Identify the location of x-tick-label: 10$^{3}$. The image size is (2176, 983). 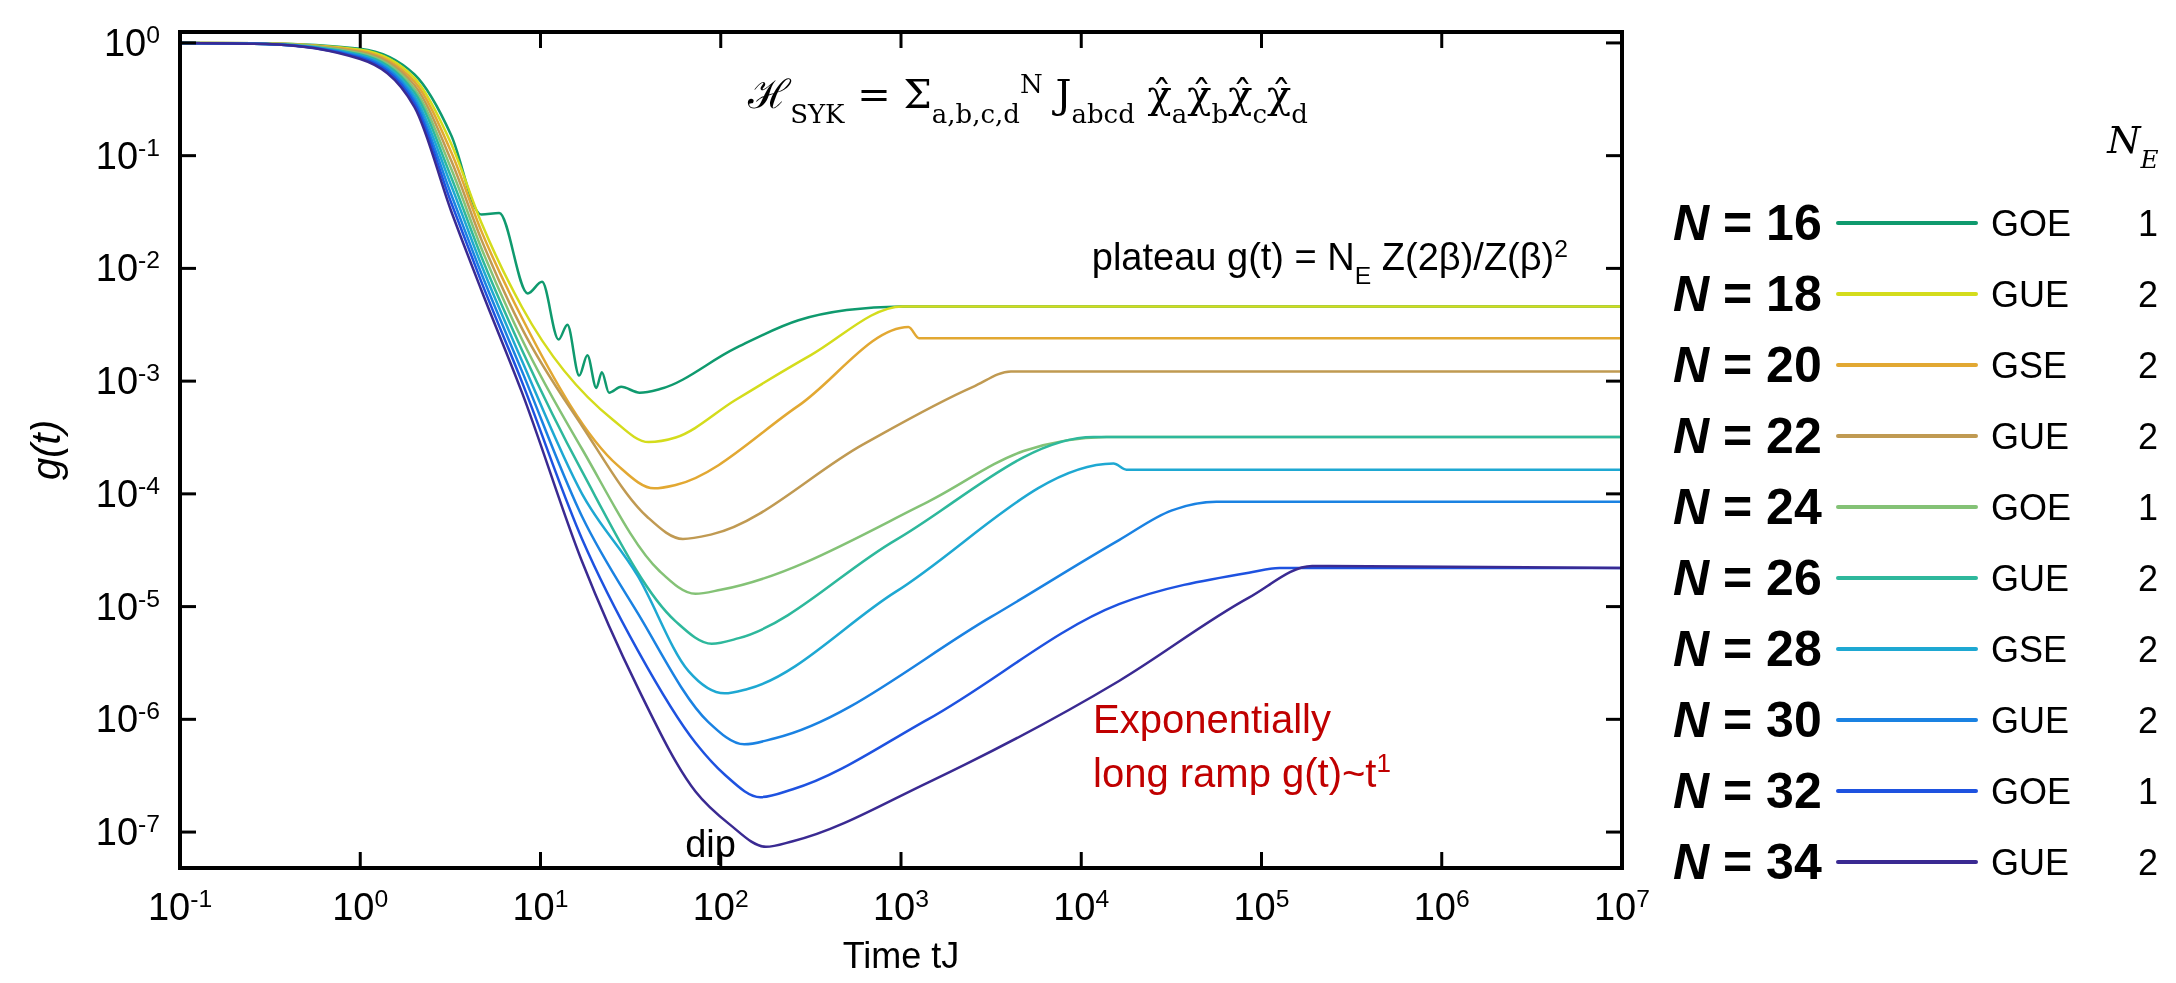
(901, 906).